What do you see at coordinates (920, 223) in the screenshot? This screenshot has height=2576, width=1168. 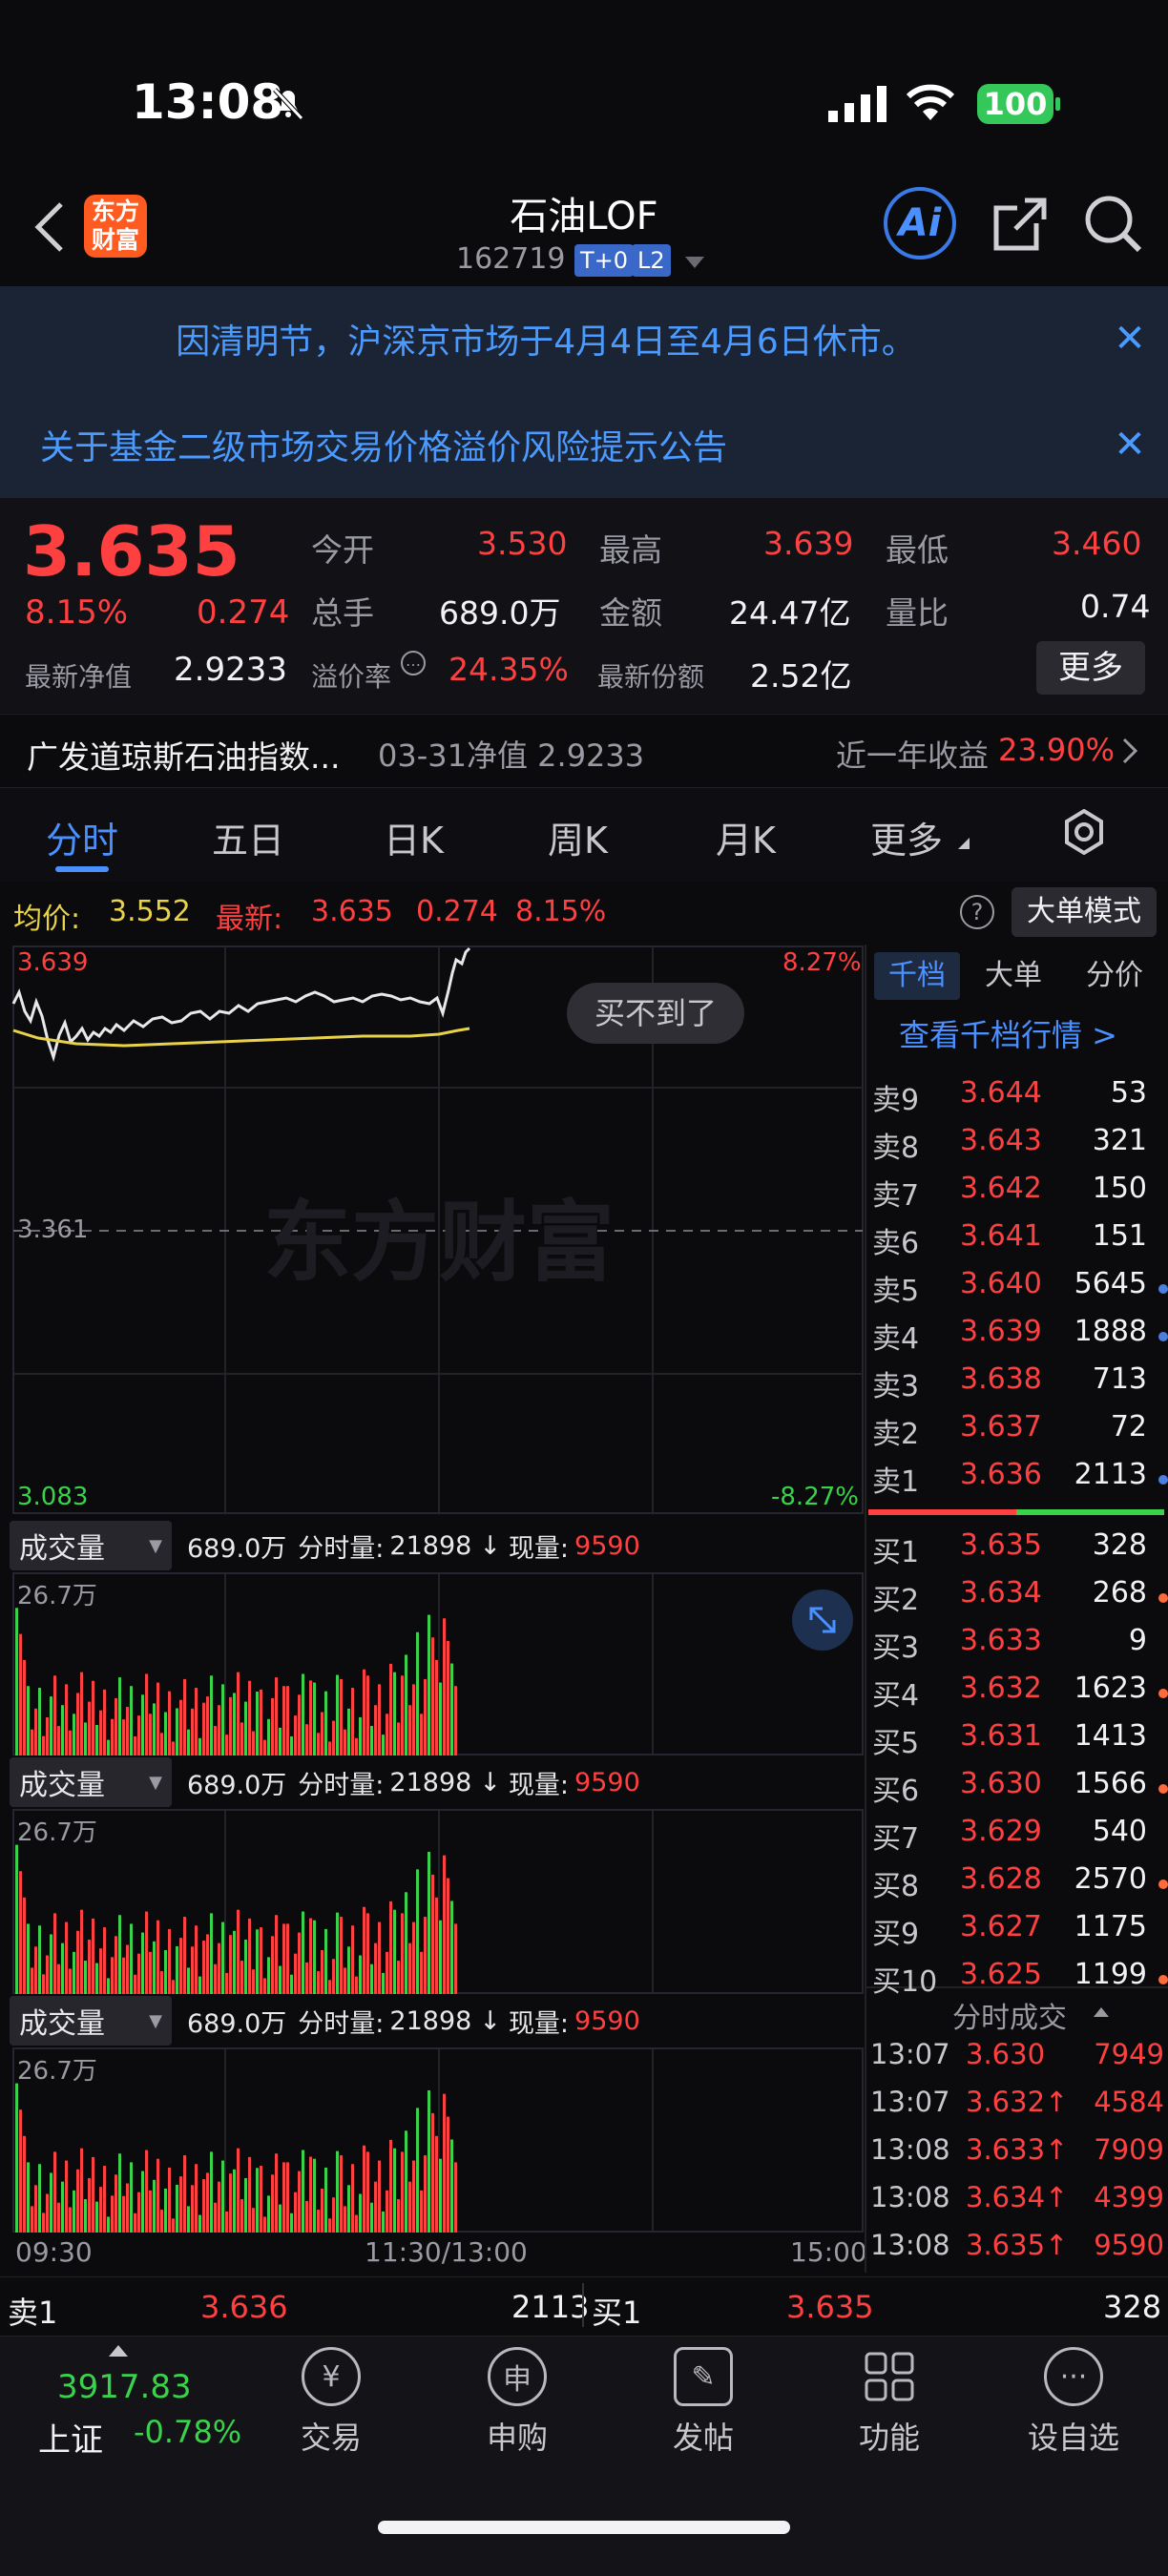 I see `ai-button: Ai` at bounding box center [920, 223].